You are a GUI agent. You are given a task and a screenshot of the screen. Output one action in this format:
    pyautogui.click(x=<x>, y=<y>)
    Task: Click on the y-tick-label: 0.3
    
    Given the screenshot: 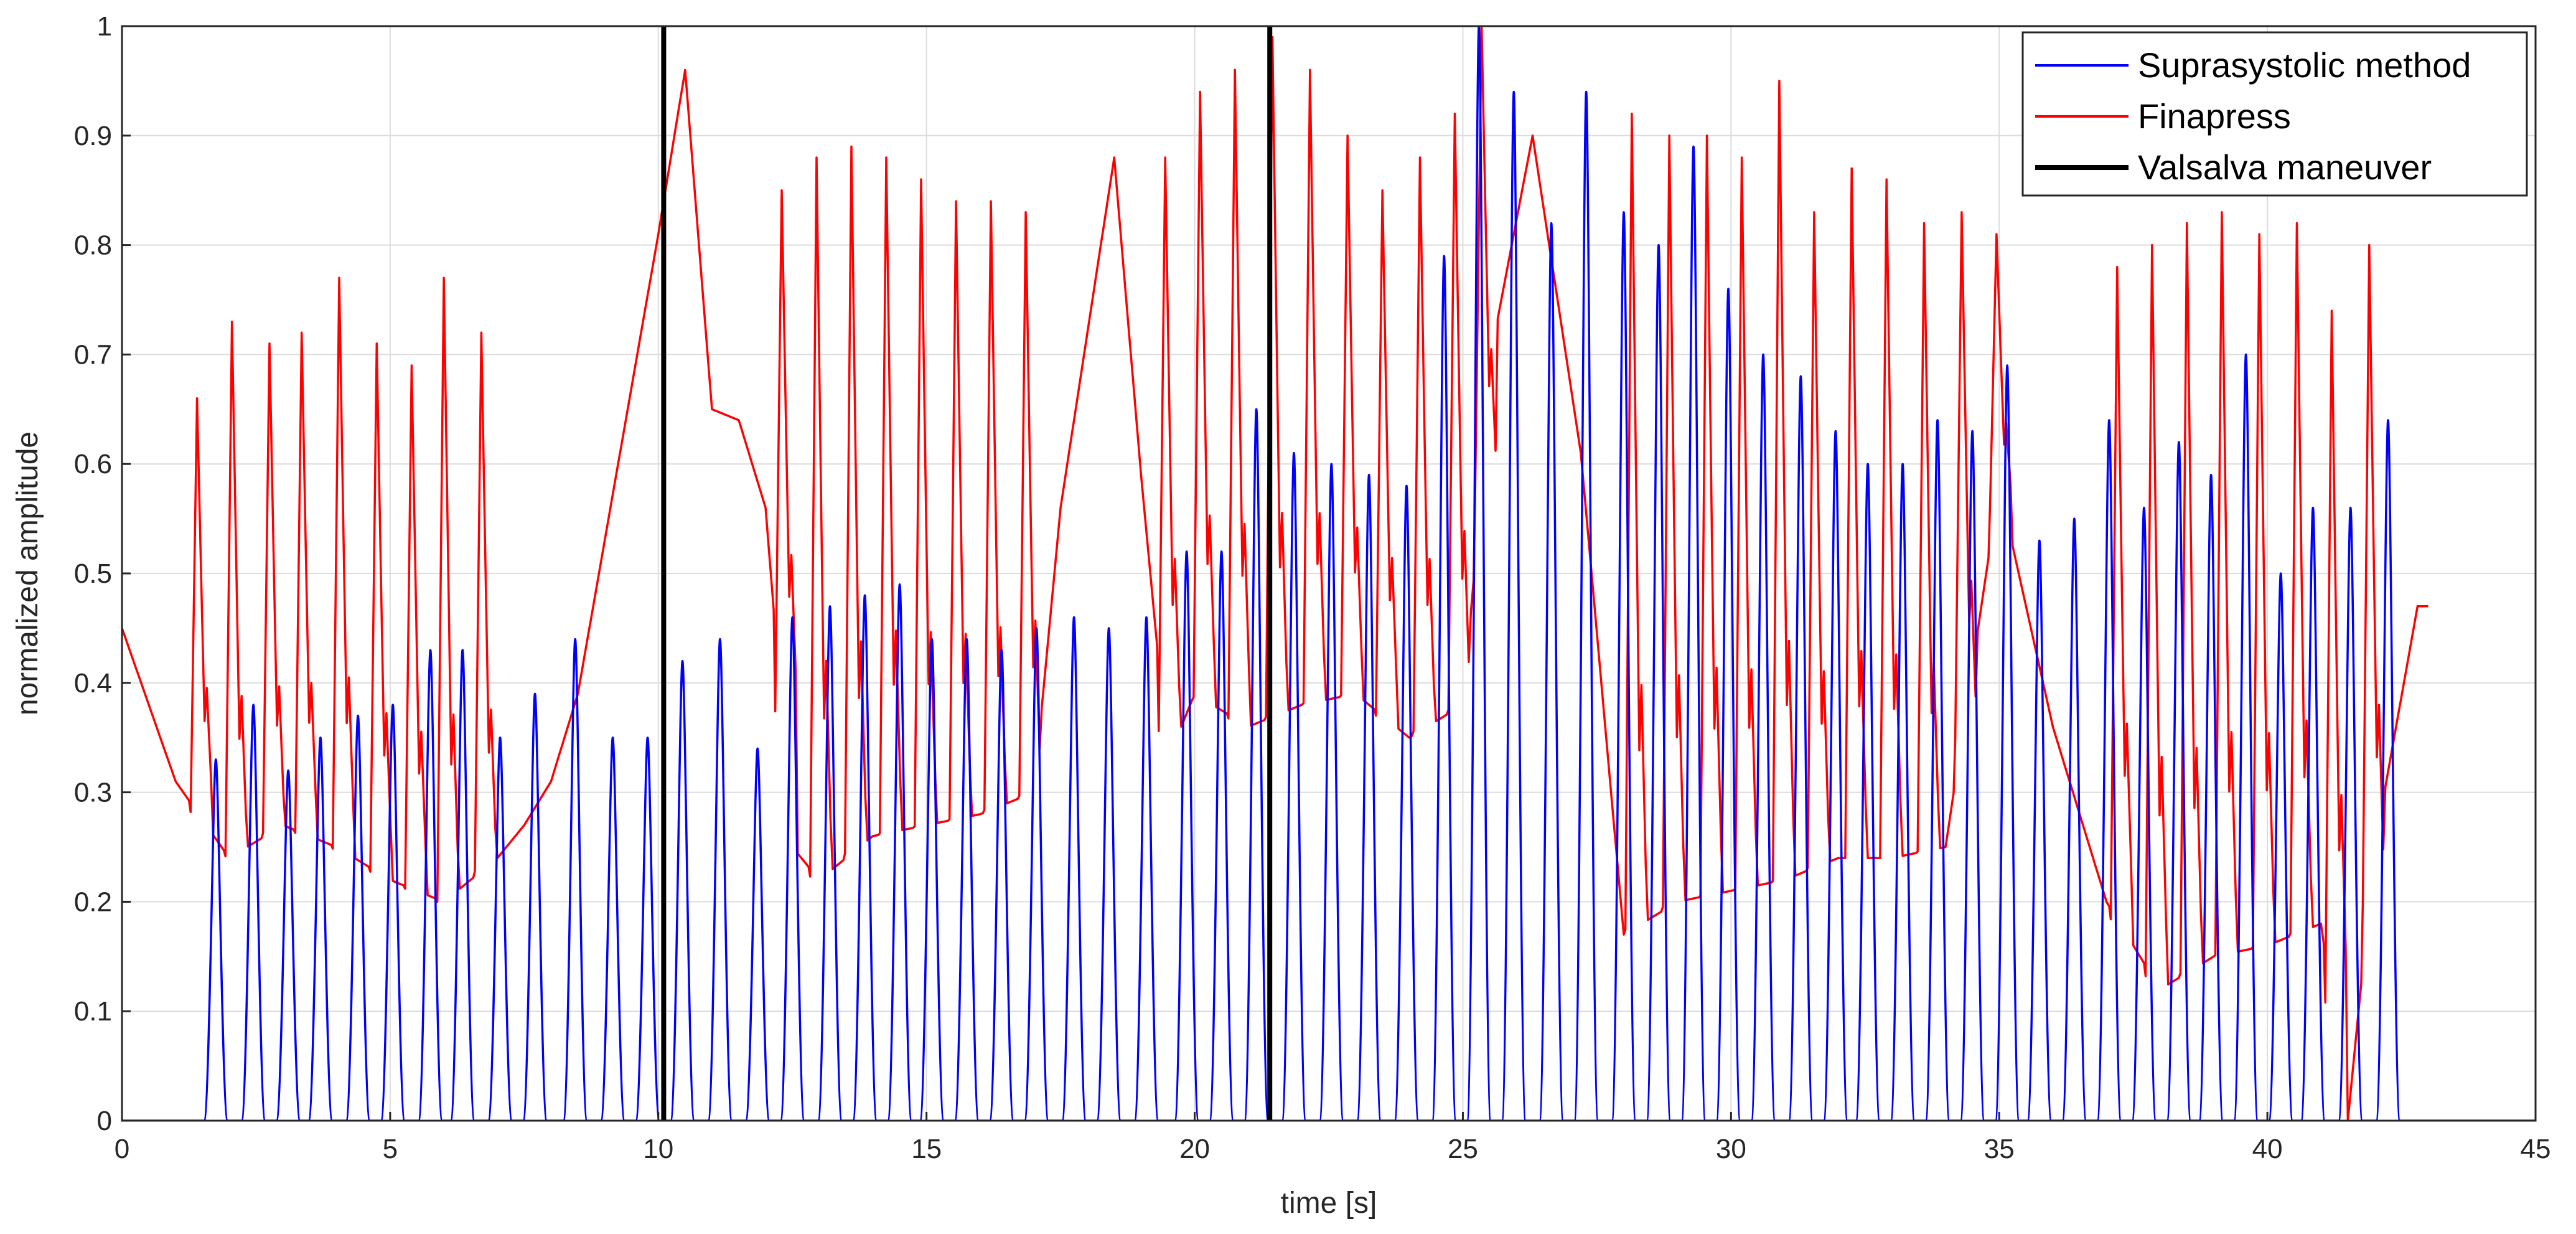 What is the action you would take?
    pyautogui.click(x=93, y=793)
    